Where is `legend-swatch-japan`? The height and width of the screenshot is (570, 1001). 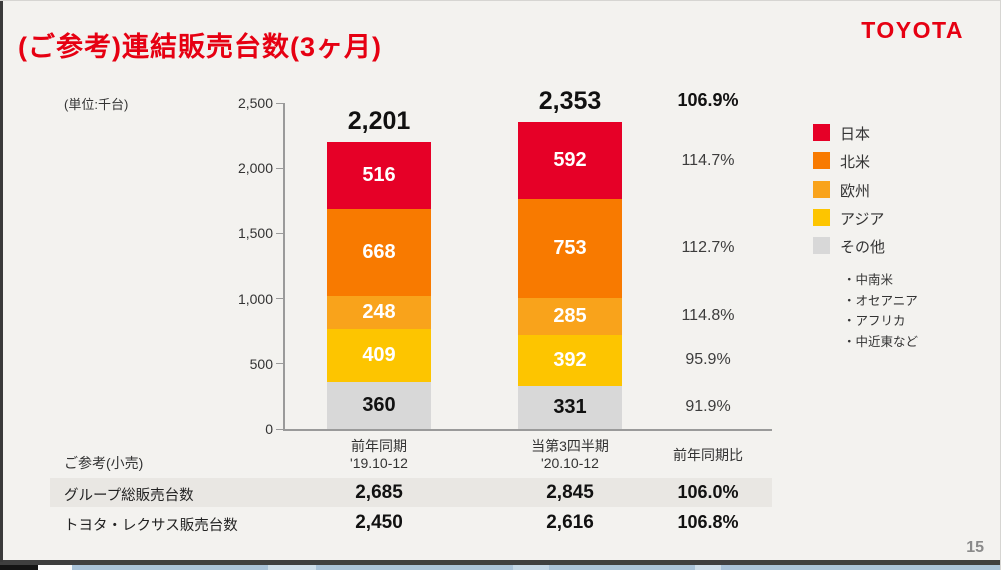
legend-swatch-japan is located at coordinates (821, 132).